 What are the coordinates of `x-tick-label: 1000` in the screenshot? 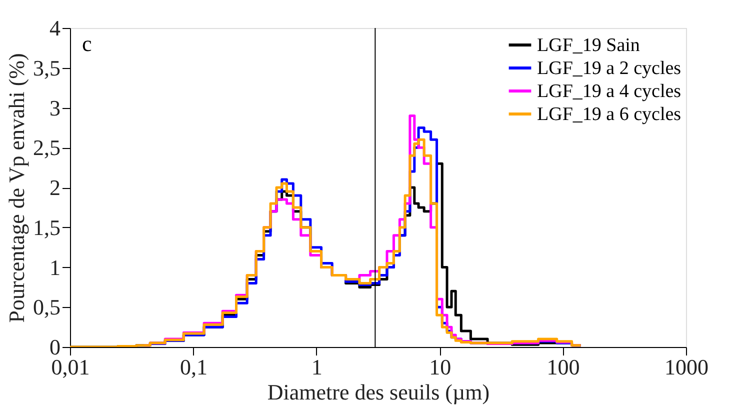 It's located at (686, 367).